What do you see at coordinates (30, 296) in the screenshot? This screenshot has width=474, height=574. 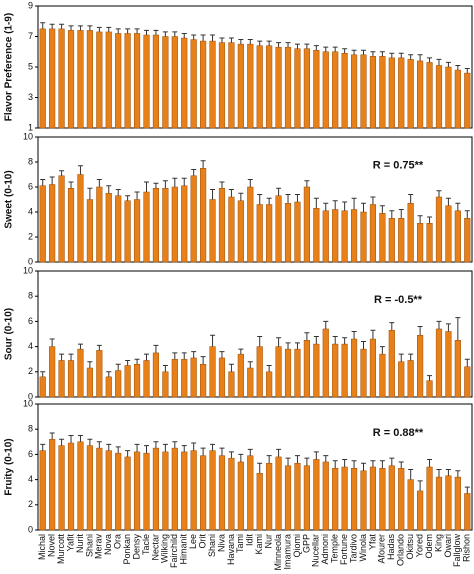 I see `y-tick-label: 8` at bounding box center [30, 296].